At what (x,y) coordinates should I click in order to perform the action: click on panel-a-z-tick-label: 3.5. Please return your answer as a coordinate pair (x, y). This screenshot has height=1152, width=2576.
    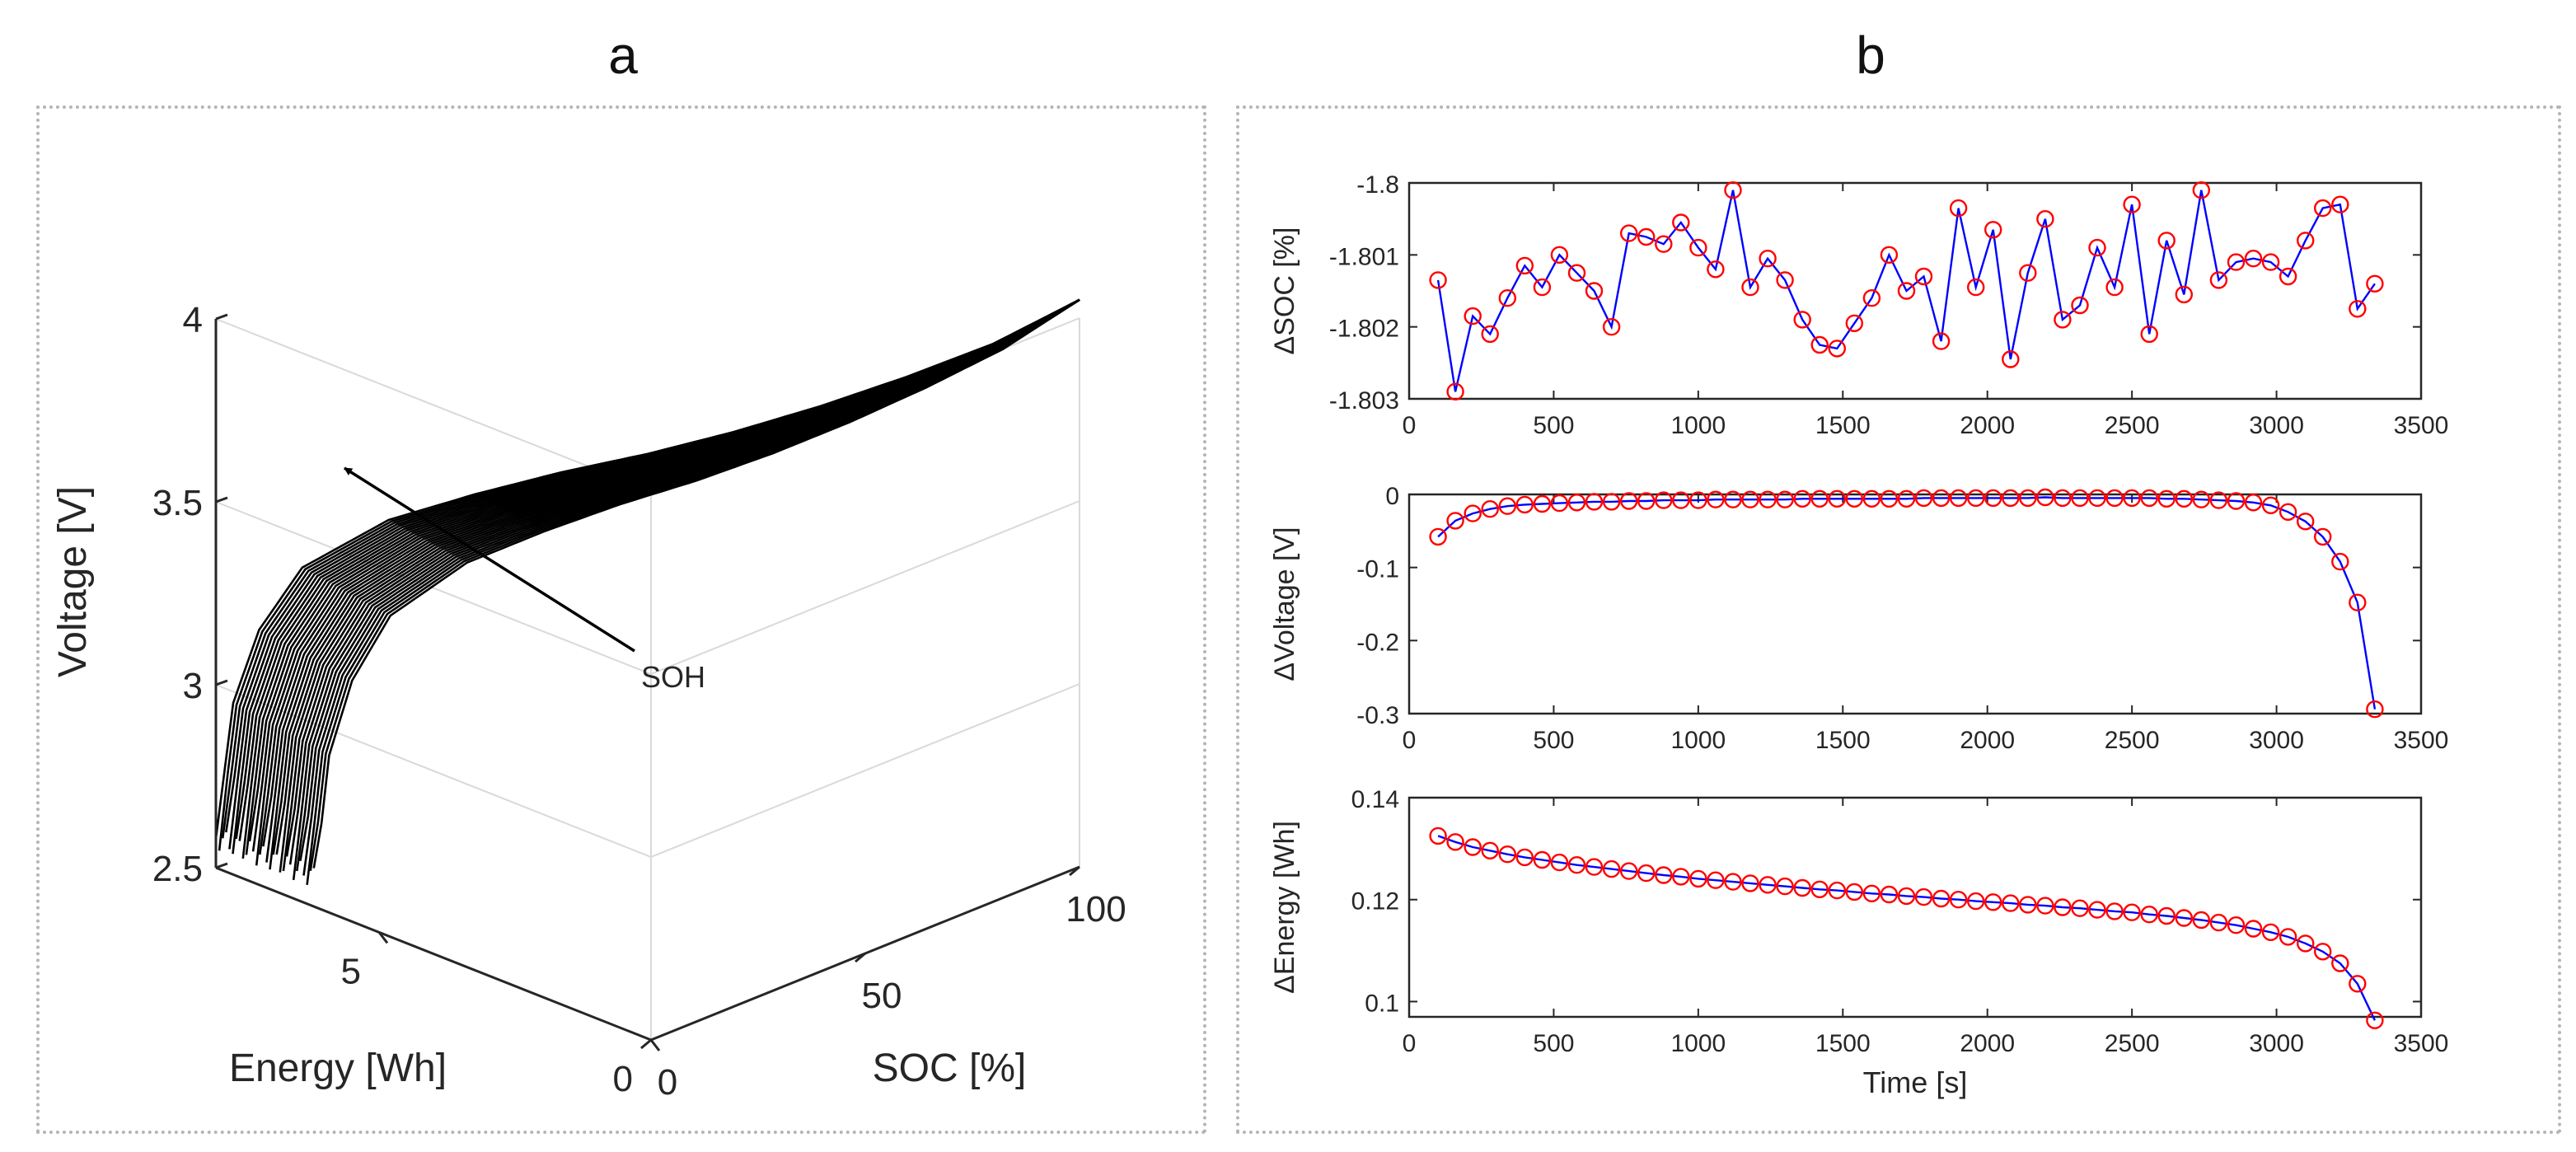
    Looking at the image, I should click on (177, 503).